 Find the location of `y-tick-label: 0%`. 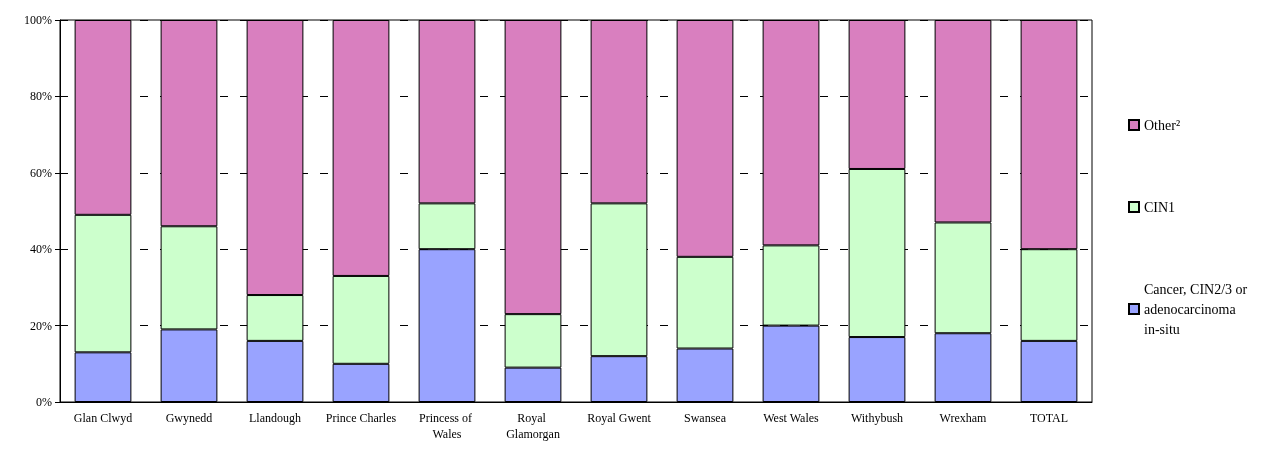

y-tick-label: 0% is located at coordinates (44, 402).